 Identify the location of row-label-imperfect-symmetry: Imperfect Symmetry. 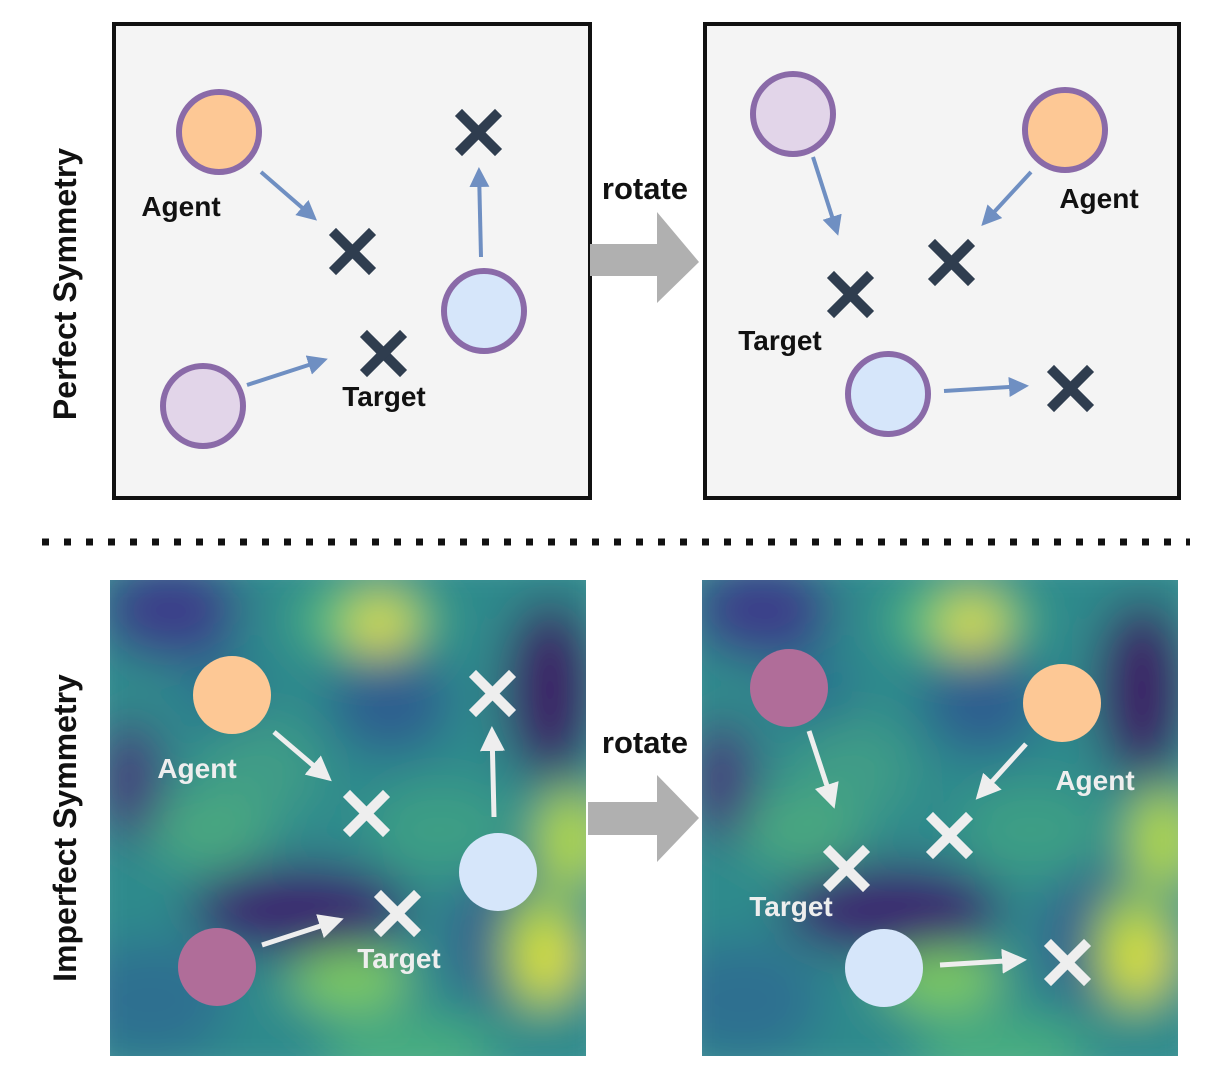
(65, 828).